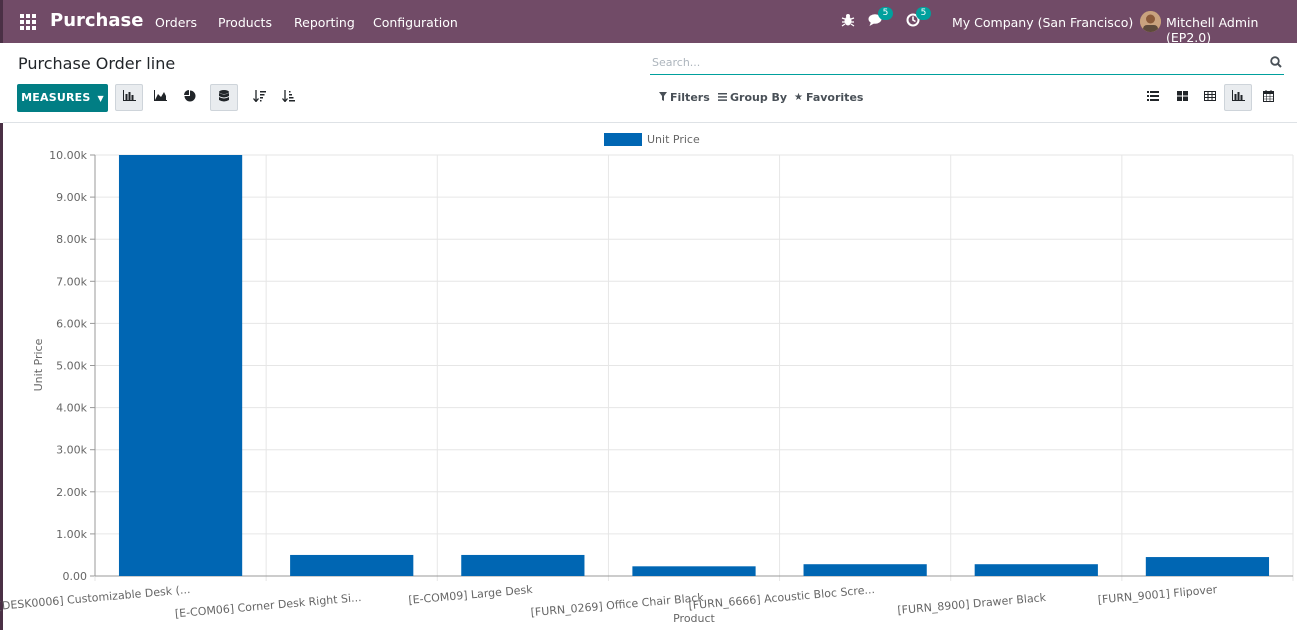 The height and width of the screenshot is (630, 1297). Describe the element at coordinates (56, 97) in the screenshot. I see `measures-label: MEASURES` at that location.